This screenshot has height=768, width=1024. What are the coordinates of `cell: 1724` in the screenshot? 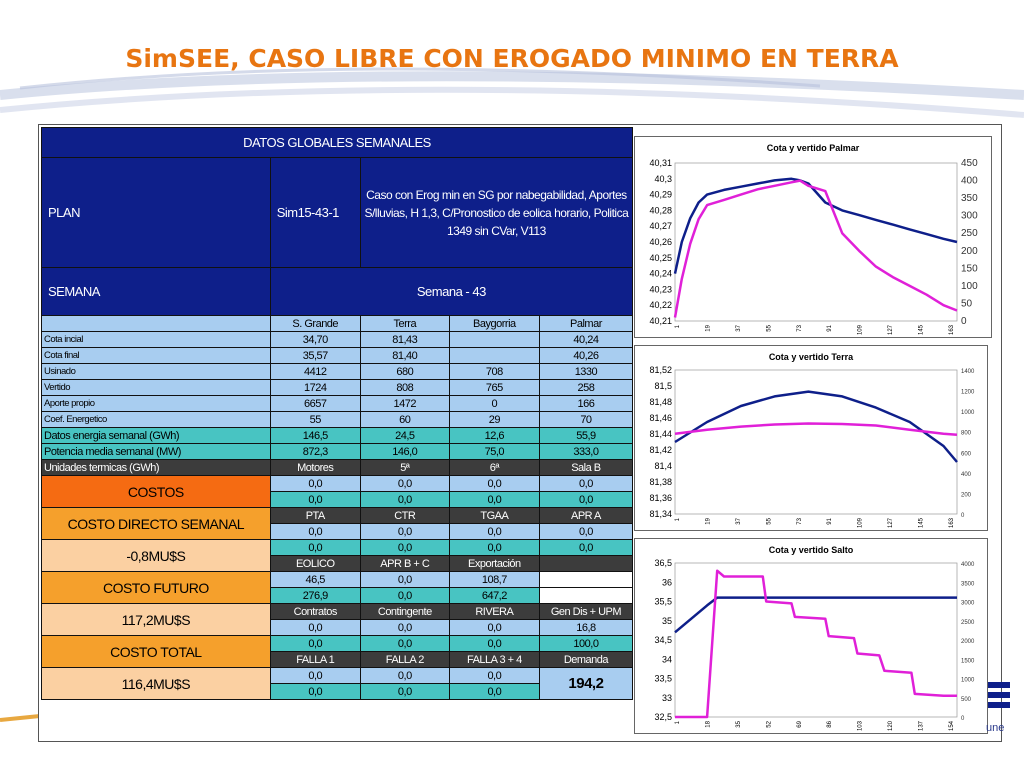 It's located at (315, 387).